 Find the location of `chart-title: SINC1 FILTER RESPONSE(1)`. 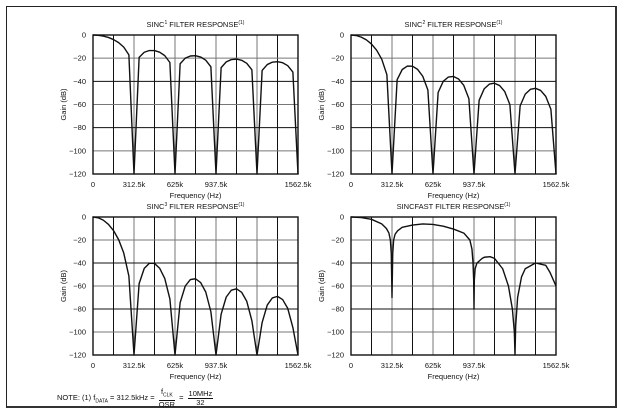

chart-title: SINC1 FILTER RESPONSE(1) is located at coordinates (196, 24).